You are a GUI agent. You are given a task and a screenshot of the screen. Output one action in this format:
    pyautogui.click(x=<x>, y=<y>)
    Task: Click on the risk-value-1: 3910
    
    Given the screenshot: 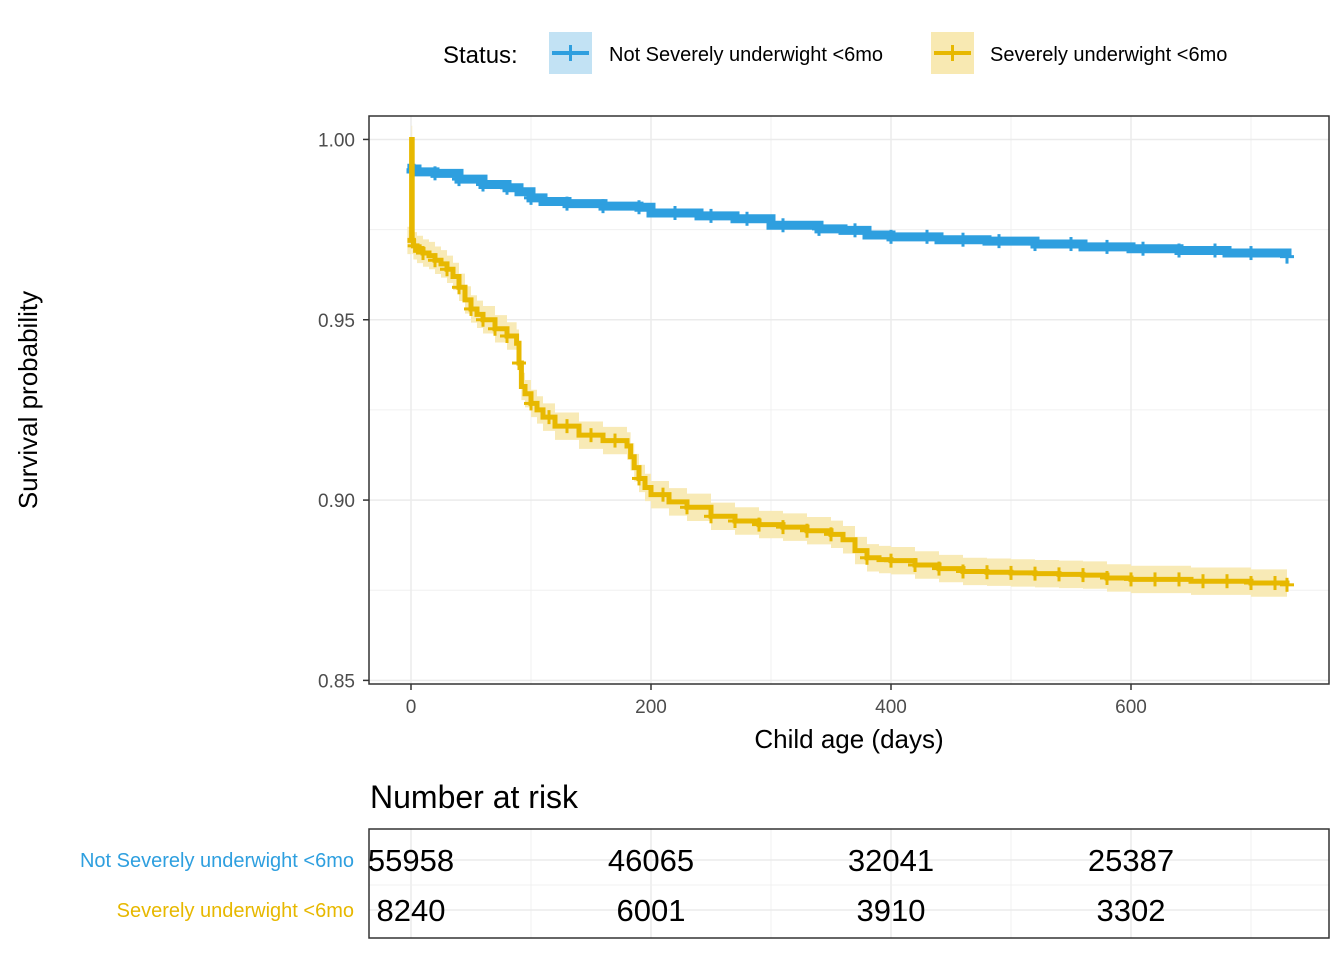 What is the action you would take?
    pyautogui.click(x=891, y=910)
    